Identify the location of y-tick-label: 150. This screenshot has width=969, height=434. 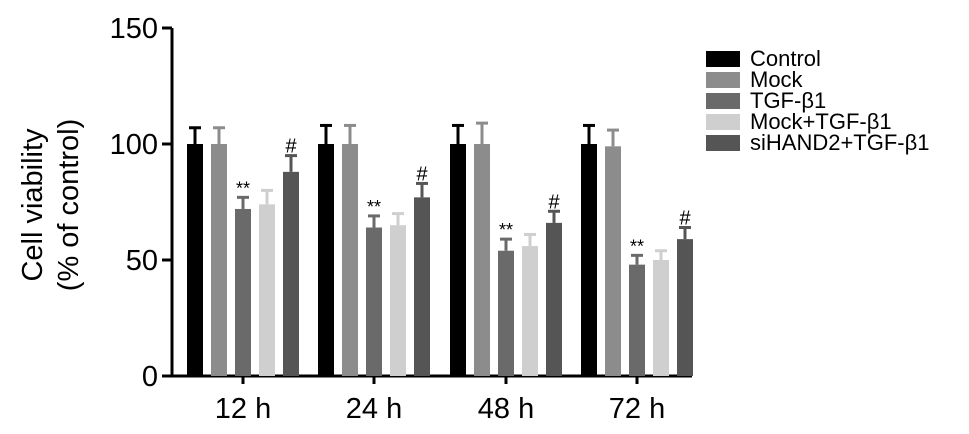
(134, 29).